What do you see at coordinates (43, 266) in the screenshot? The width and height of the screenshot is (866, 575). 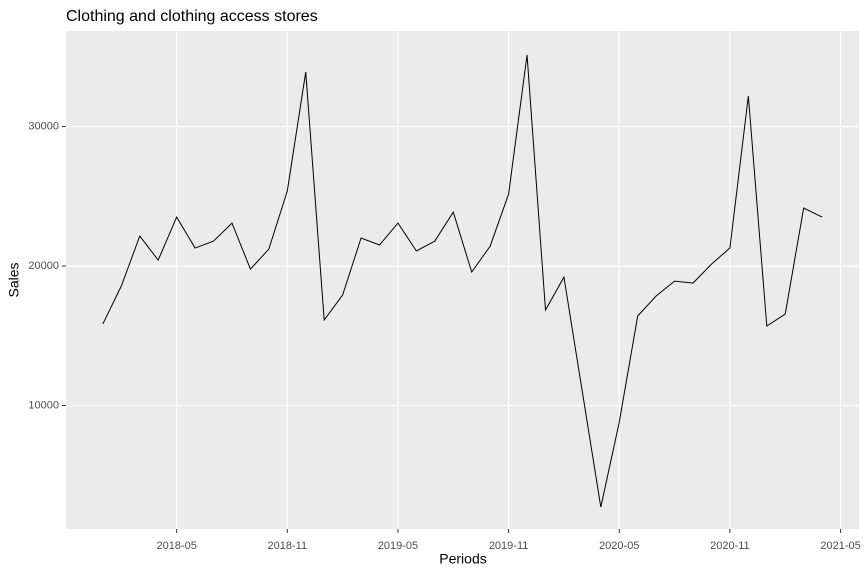 I see `y-tick-label: 20000` at bounding box center [43, 266].